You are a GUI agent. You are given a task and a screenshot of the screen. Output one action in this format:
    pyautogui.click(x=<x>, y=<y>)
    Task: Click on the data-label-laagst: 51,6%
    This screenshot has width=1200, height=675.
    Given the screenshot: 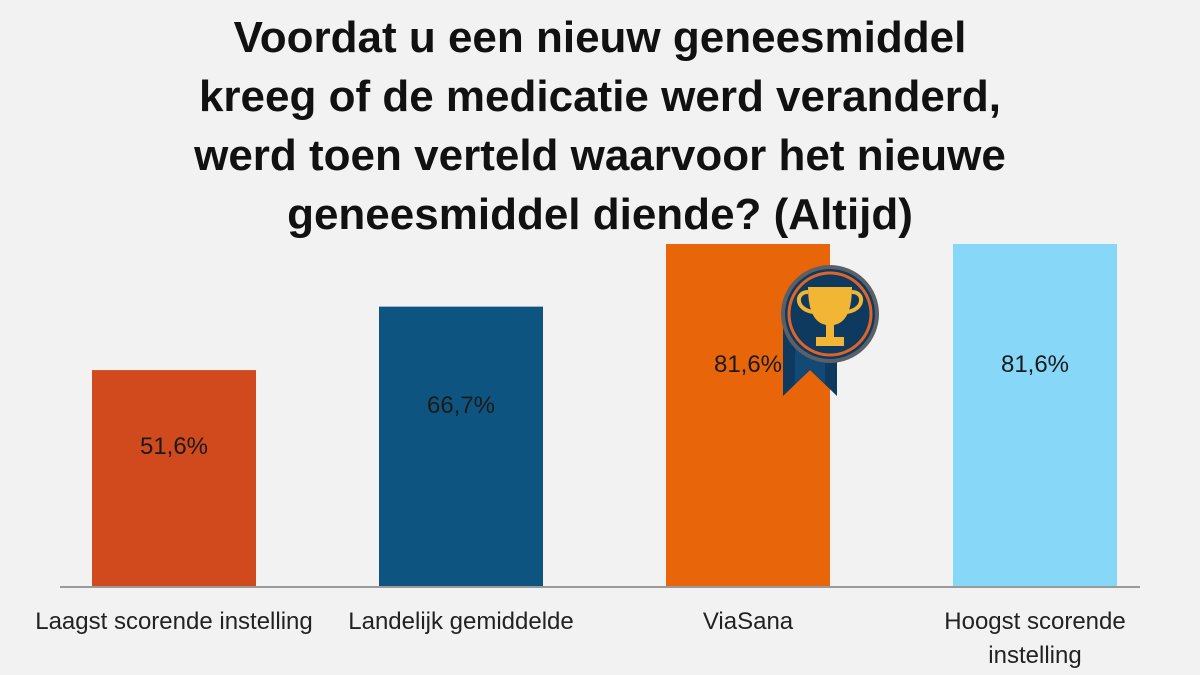 What is the action you would take?
    pyautogui.click(x=174, y=446)
    